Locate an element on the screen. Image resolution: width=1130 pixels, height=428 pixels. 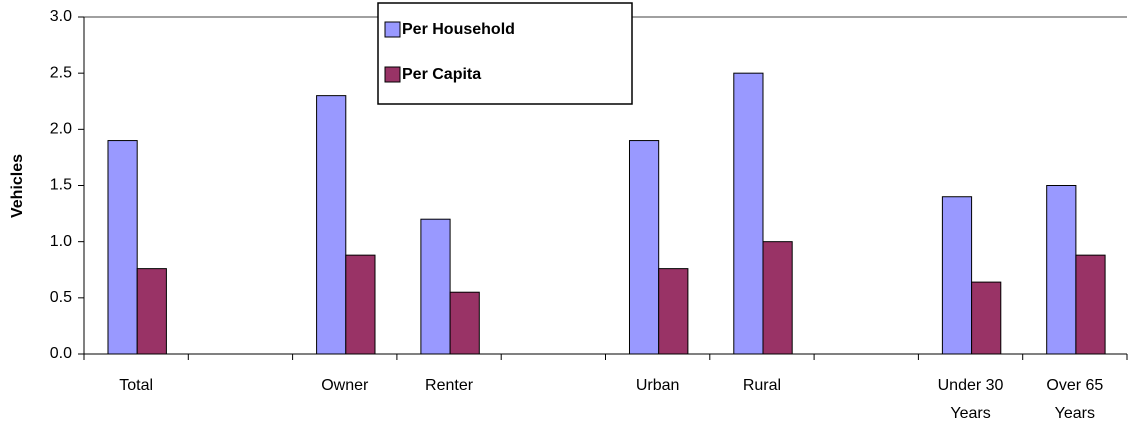
y-tick-label: 2.0 is located at coordinates (61, 129).